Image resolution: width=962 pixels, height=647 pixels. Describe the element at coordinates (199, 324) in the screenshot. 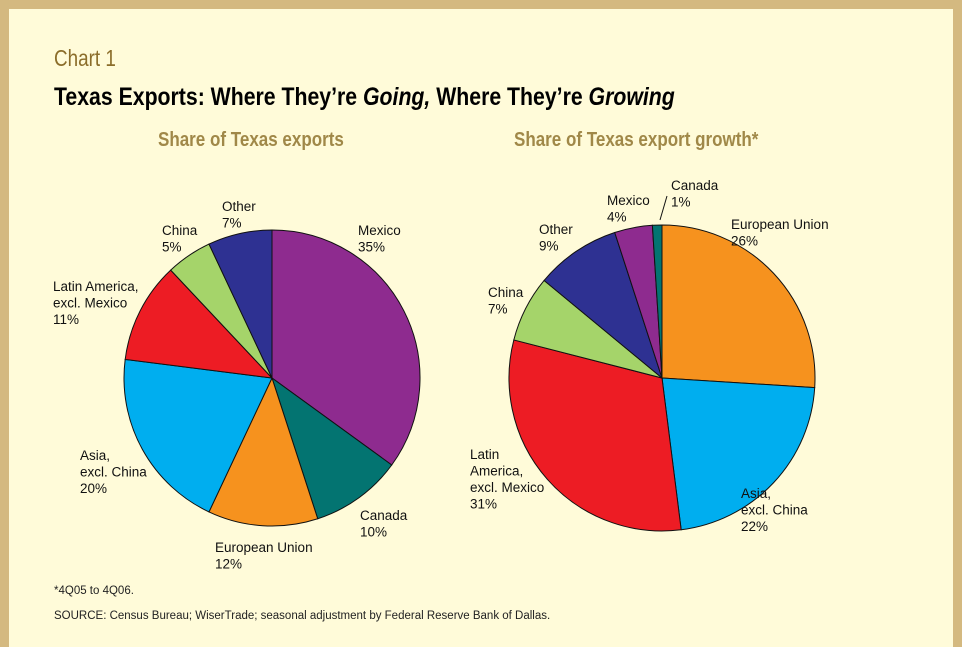

I see `pie-1-slice-latin-america-excl-mexico` at that location.